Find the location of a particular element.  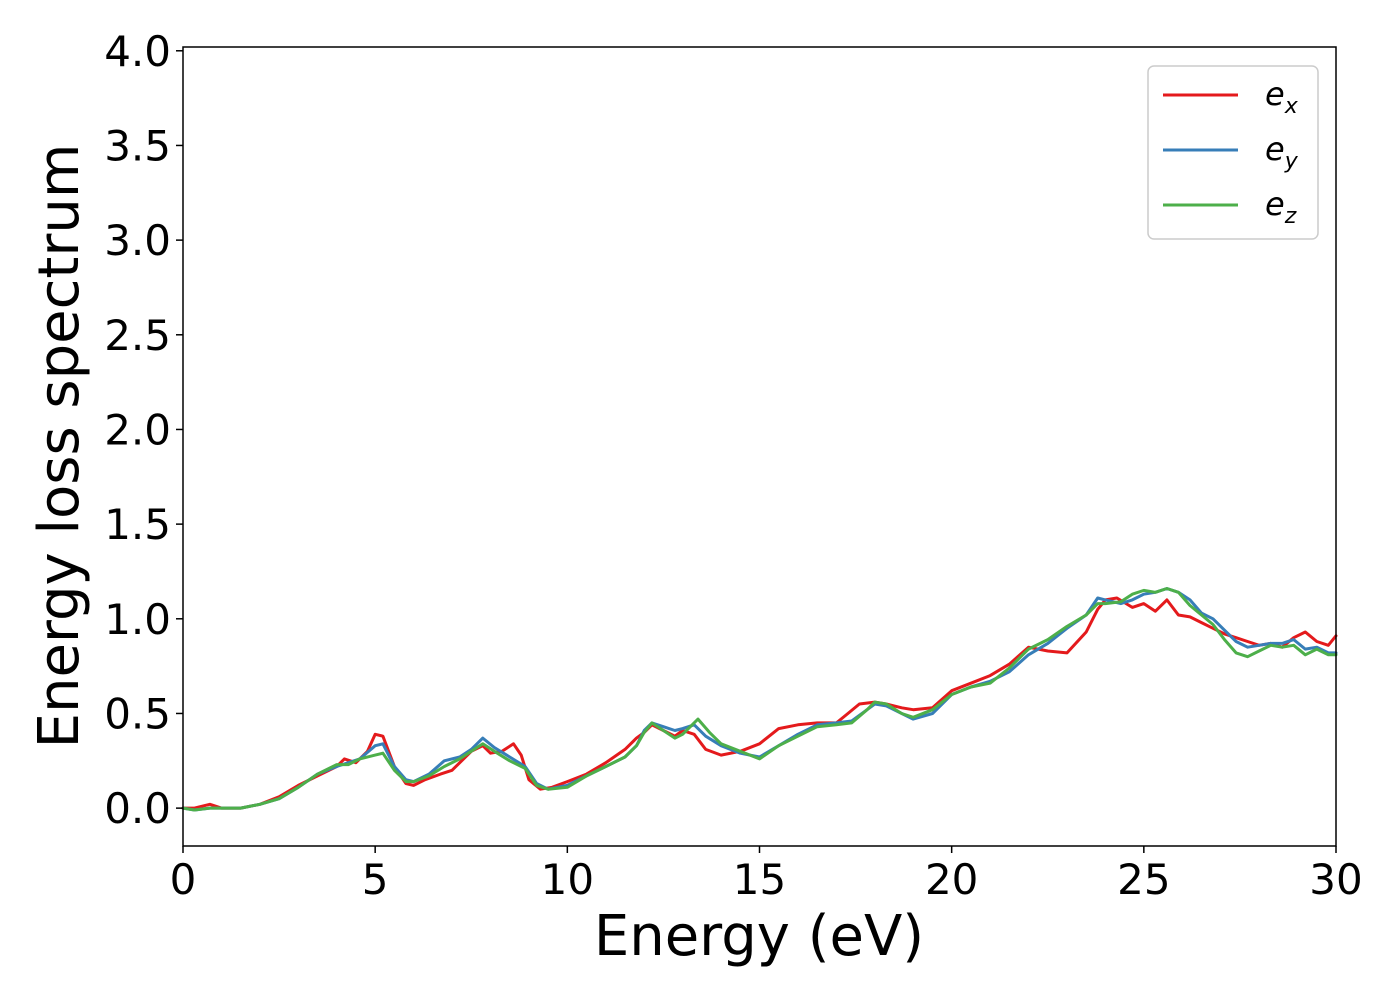

x-tick-label: 0 is located at coordinates (183, 879).